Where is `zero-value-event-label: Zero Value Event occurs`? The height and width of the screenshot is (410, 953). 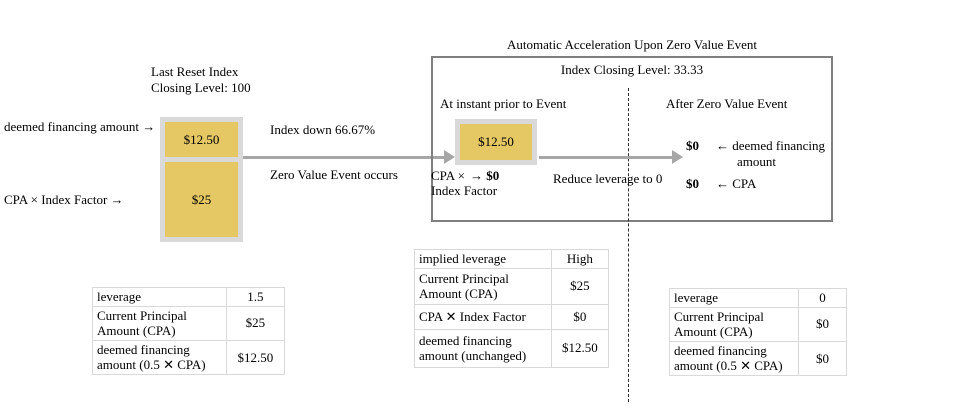 zero-value-event-label: Zero Value Event occurs is located at coordinates (334, 174).